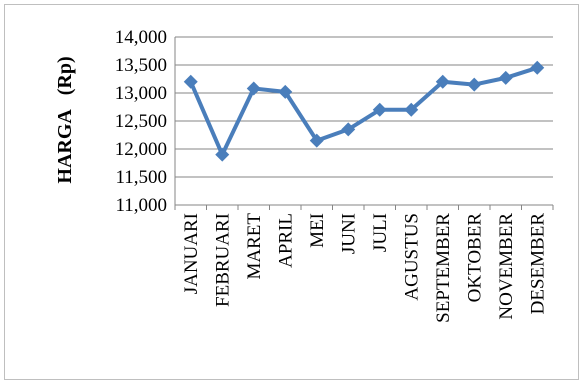 This screenshot has width=584, height=385. I want to click on x-tick-label: OKTOBER, so click(474, 258).